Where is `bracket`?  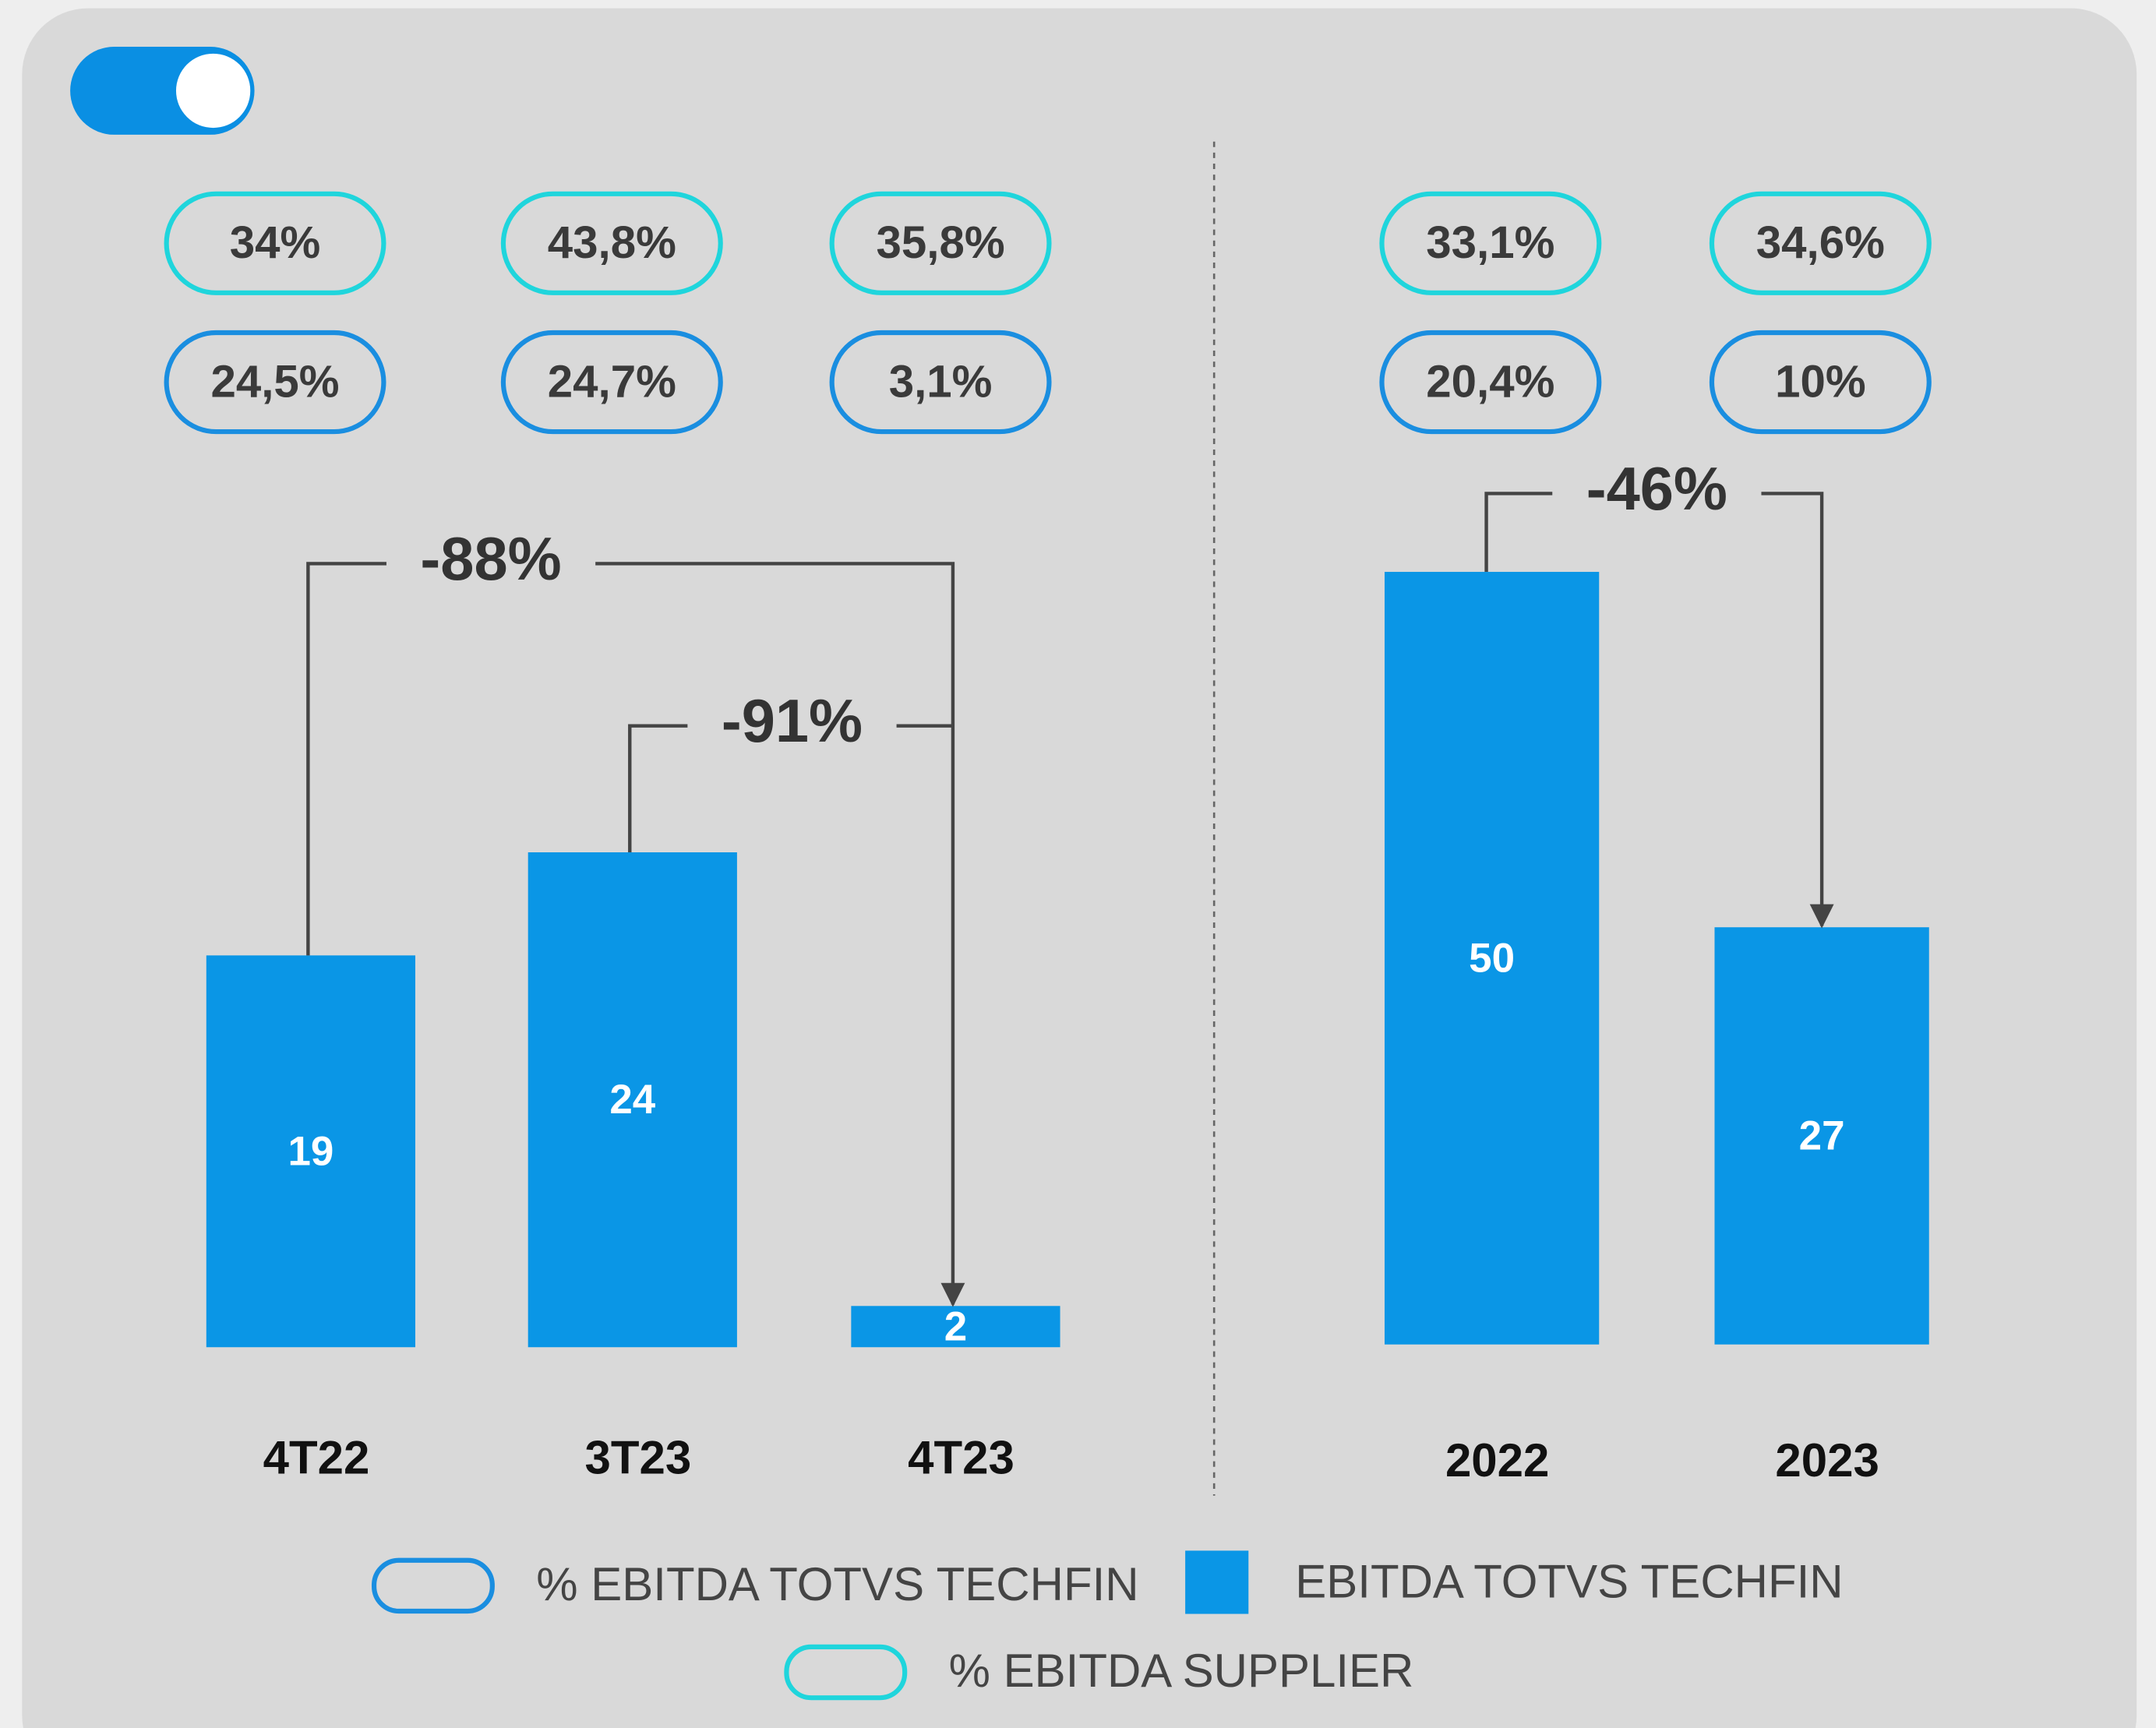
bracket is located at coordinates (635, 935).